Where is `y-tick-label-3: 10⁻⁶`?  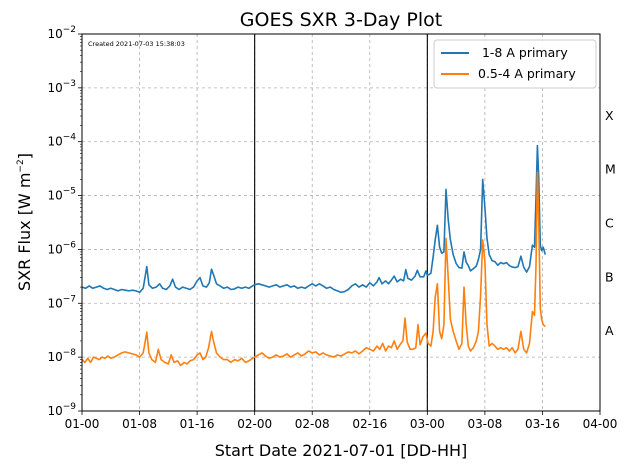 y-tick-label-3: 10⁻⁶ is located at coordinates (61, 248).